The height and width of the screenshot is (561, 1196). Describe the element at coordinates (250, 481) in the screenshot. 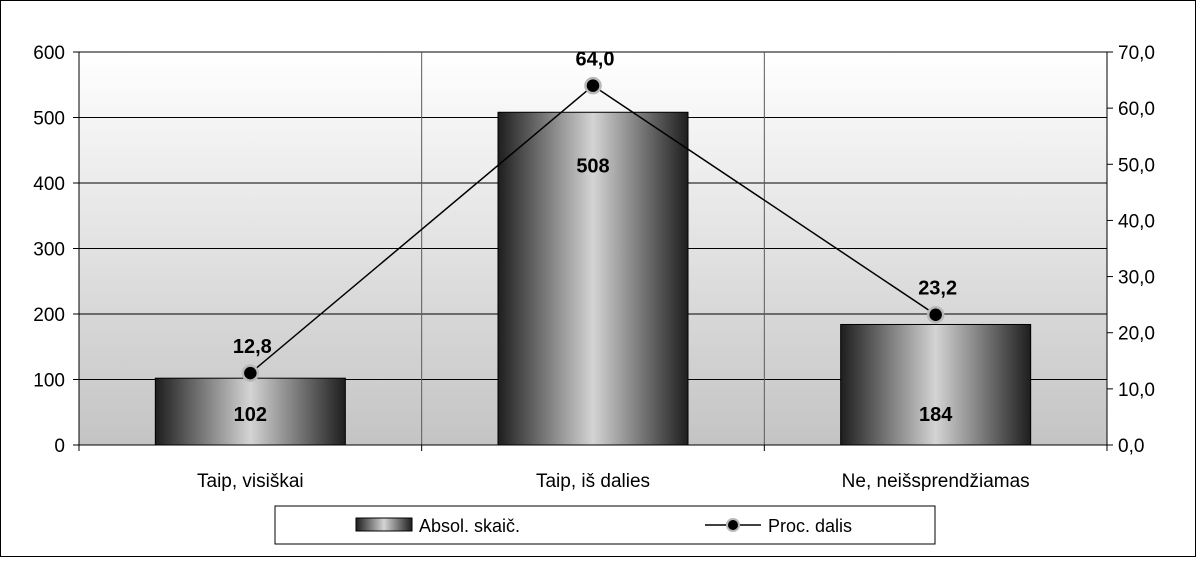

I see `category-label: Taip, visiškai` at that location.